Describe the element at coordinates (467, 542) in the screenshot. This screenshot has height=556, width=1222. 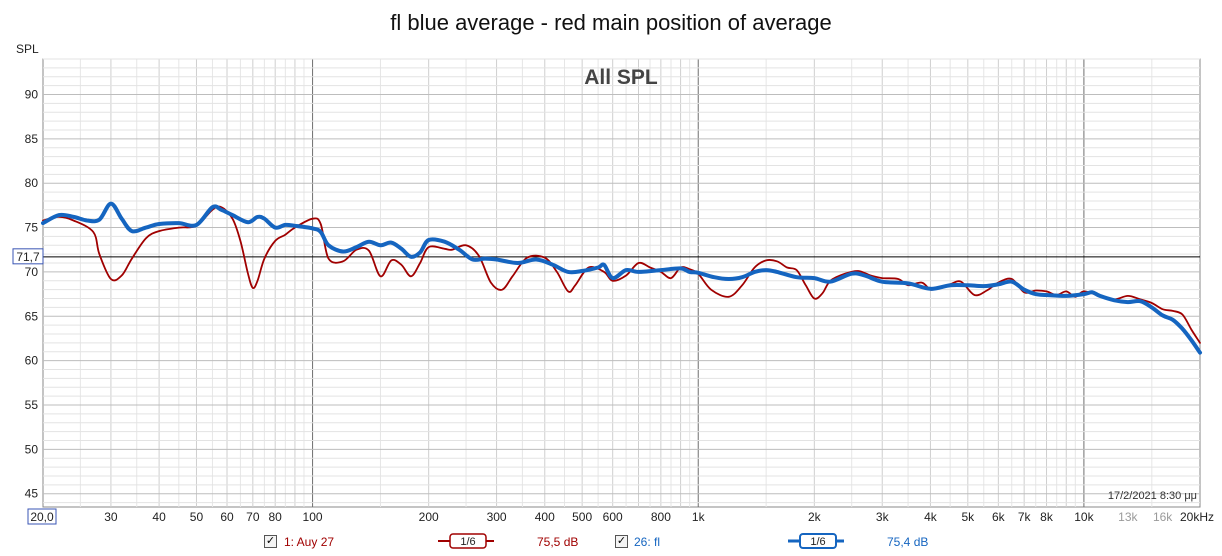
I see `series-1-smoothing: 1/6` at that location.